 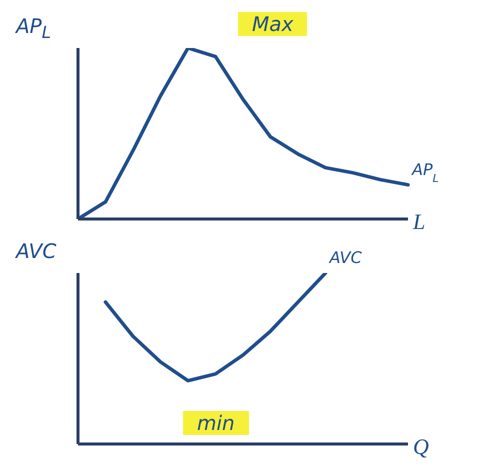 What do you see at coordinates (216, 423) in the screenshot?
I see `annotation: min` at bounding box center [216, 423].